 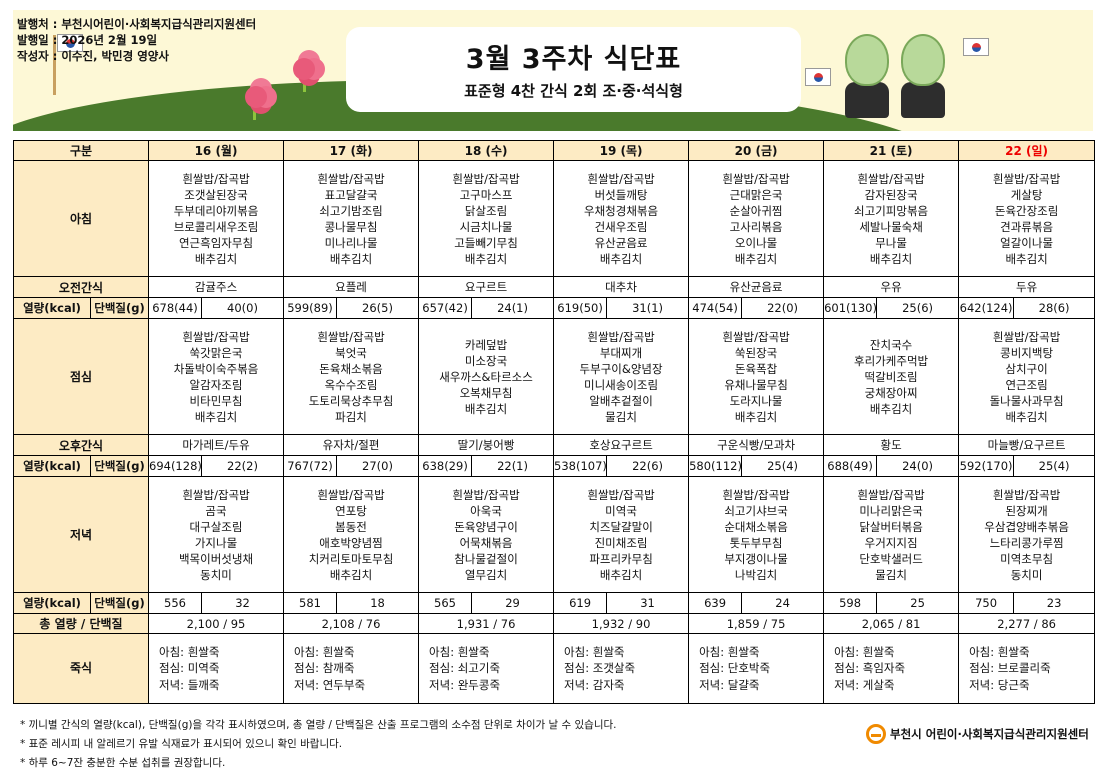 What do you see at coordinates (648, 466) in the screenshot?
I see `protein-value: 22(6)` at bounding box center [648, 466].